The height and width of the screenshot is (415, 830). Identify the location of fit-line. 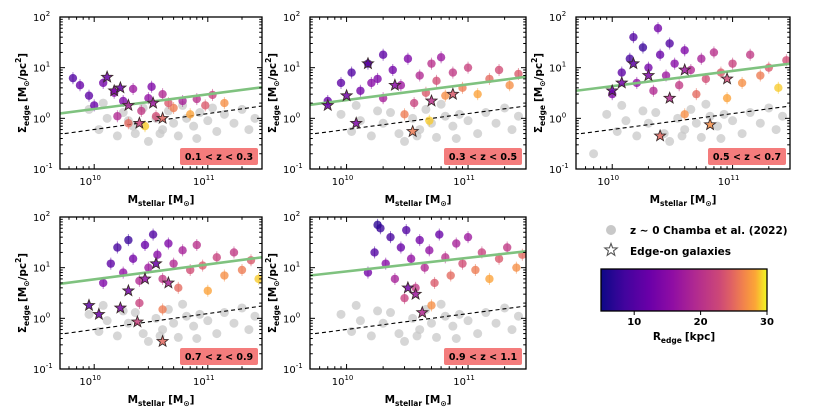
(418, 91).